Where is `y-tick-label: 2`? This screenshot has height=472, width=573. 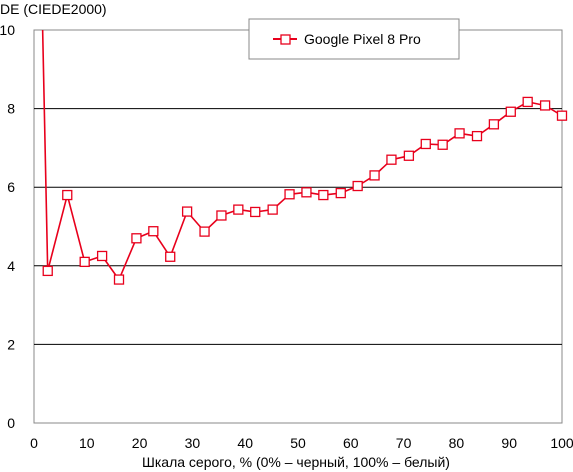 y-tick-label: 2 is located at coordinates (11, 344).